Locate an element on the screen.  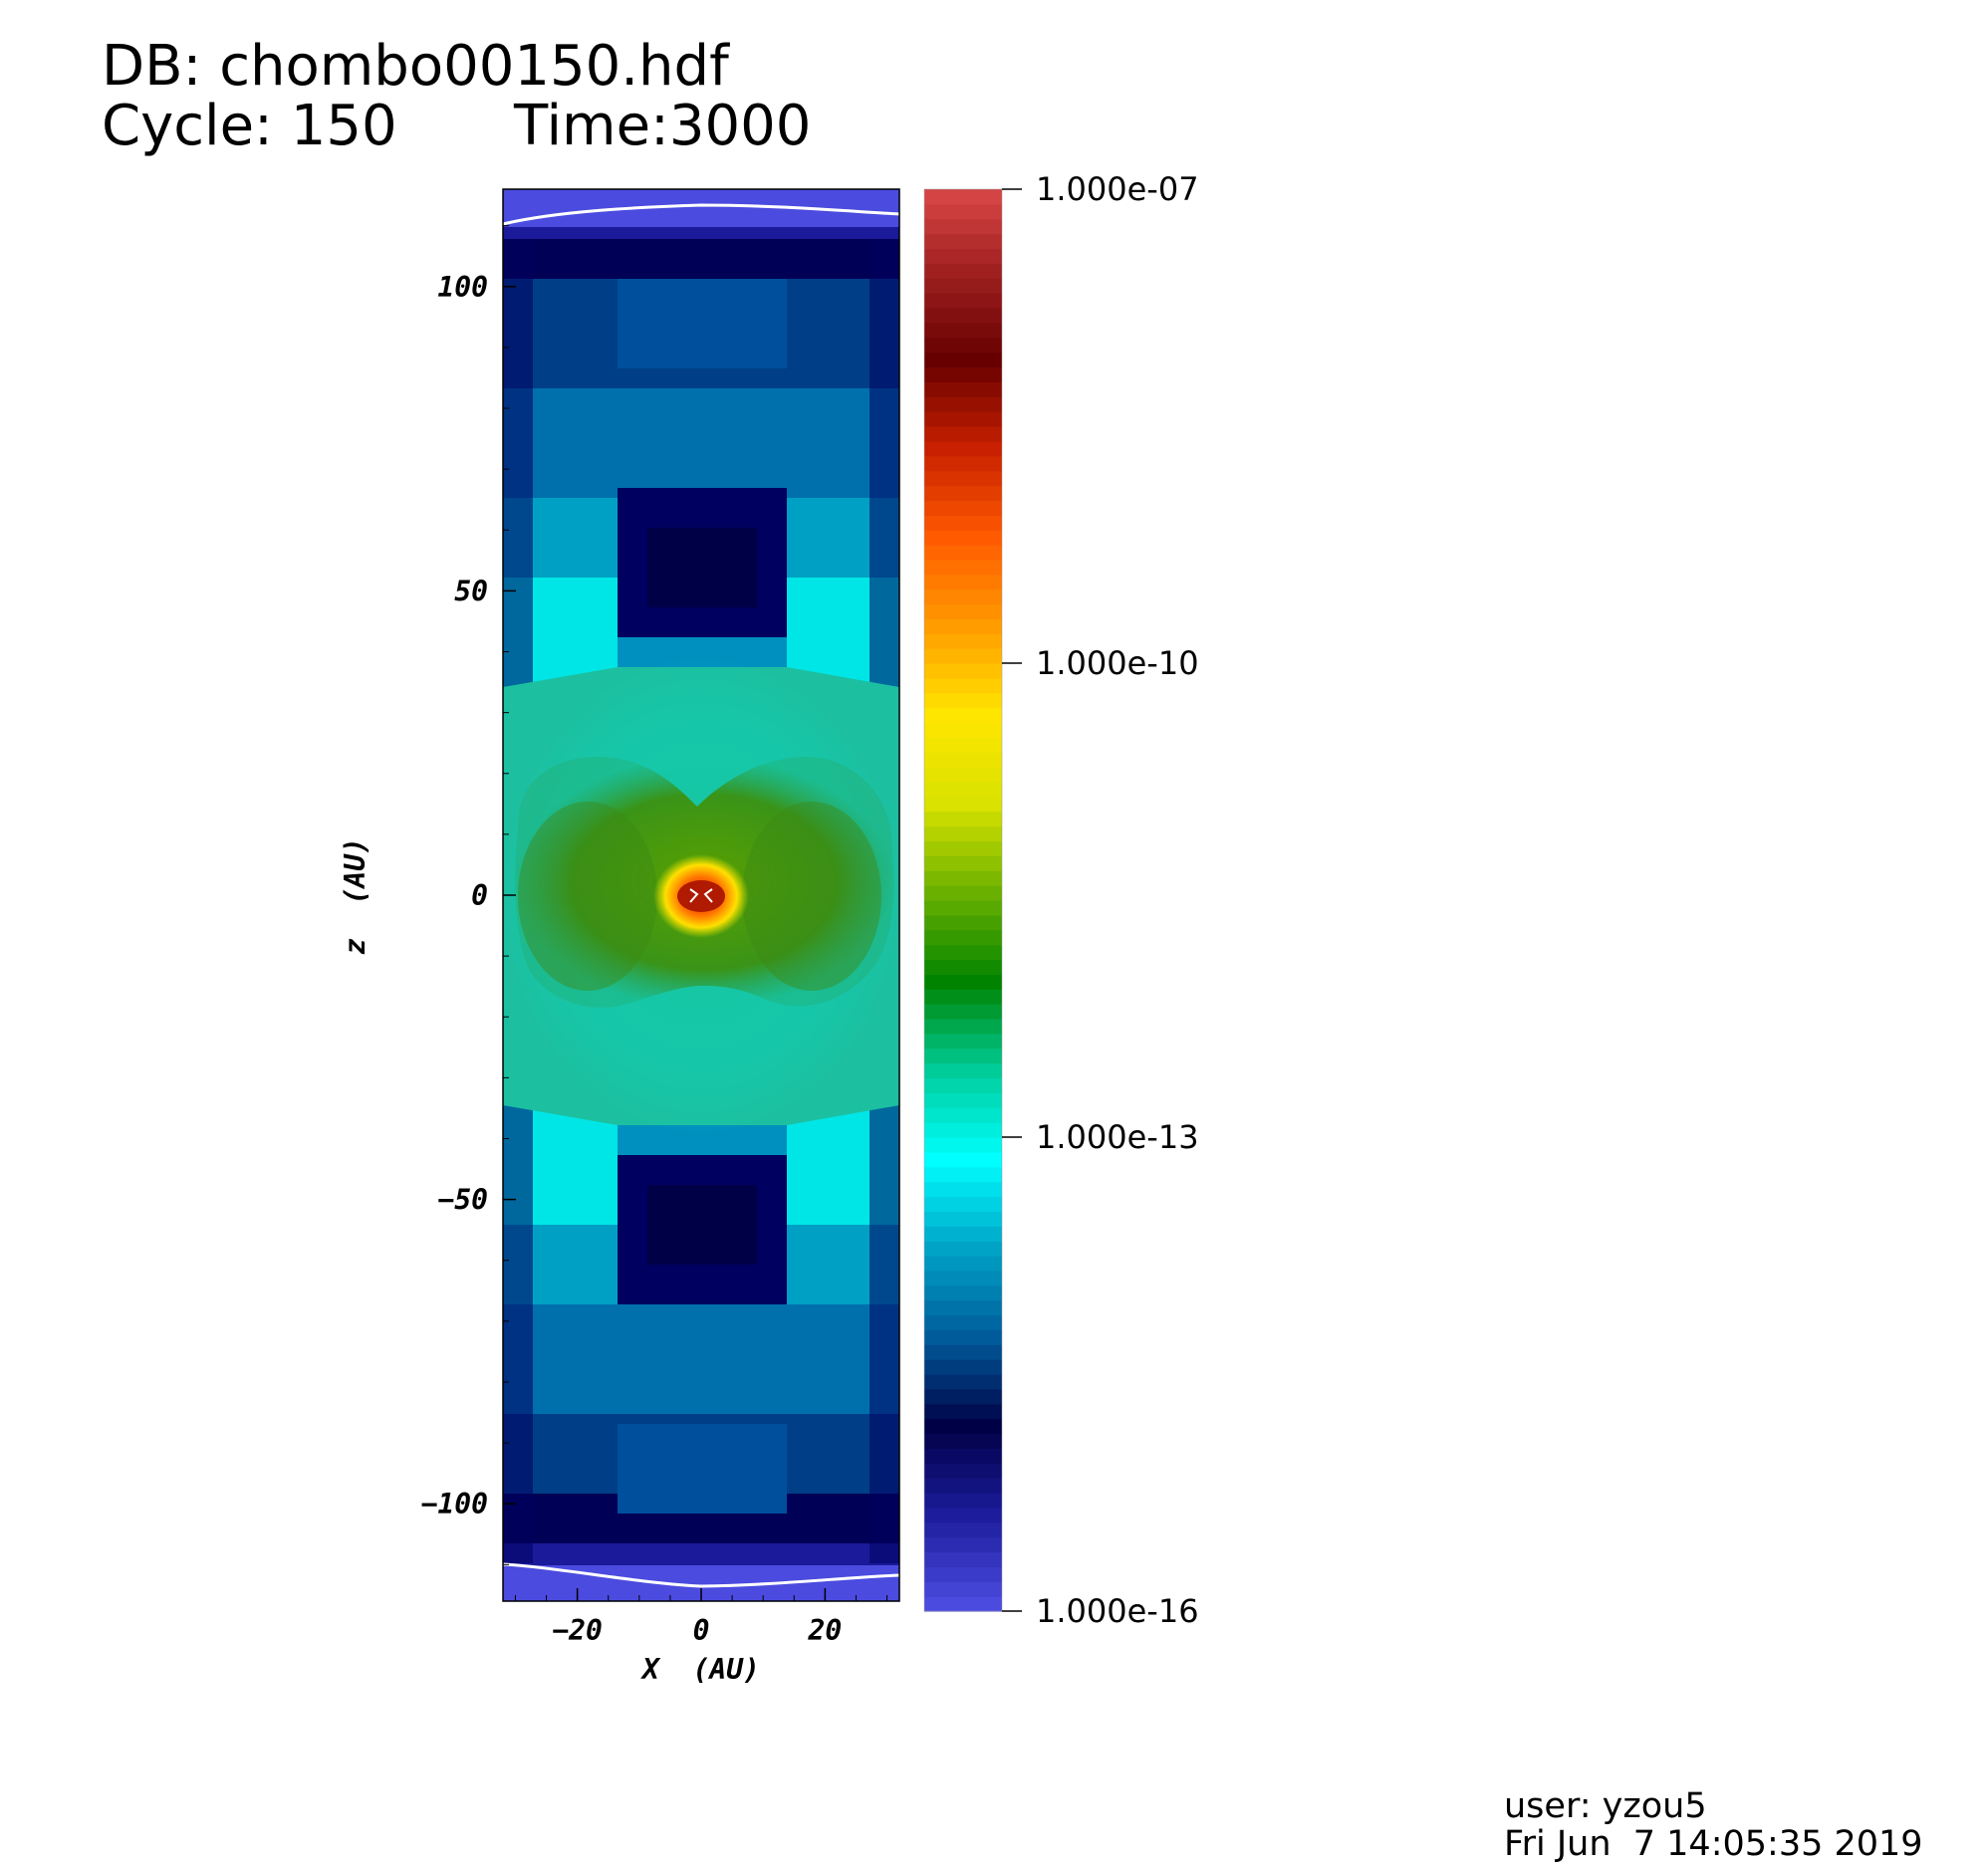
colorbar-tick-label: 1.000e-13 is located at coordinates (1117, 1137).